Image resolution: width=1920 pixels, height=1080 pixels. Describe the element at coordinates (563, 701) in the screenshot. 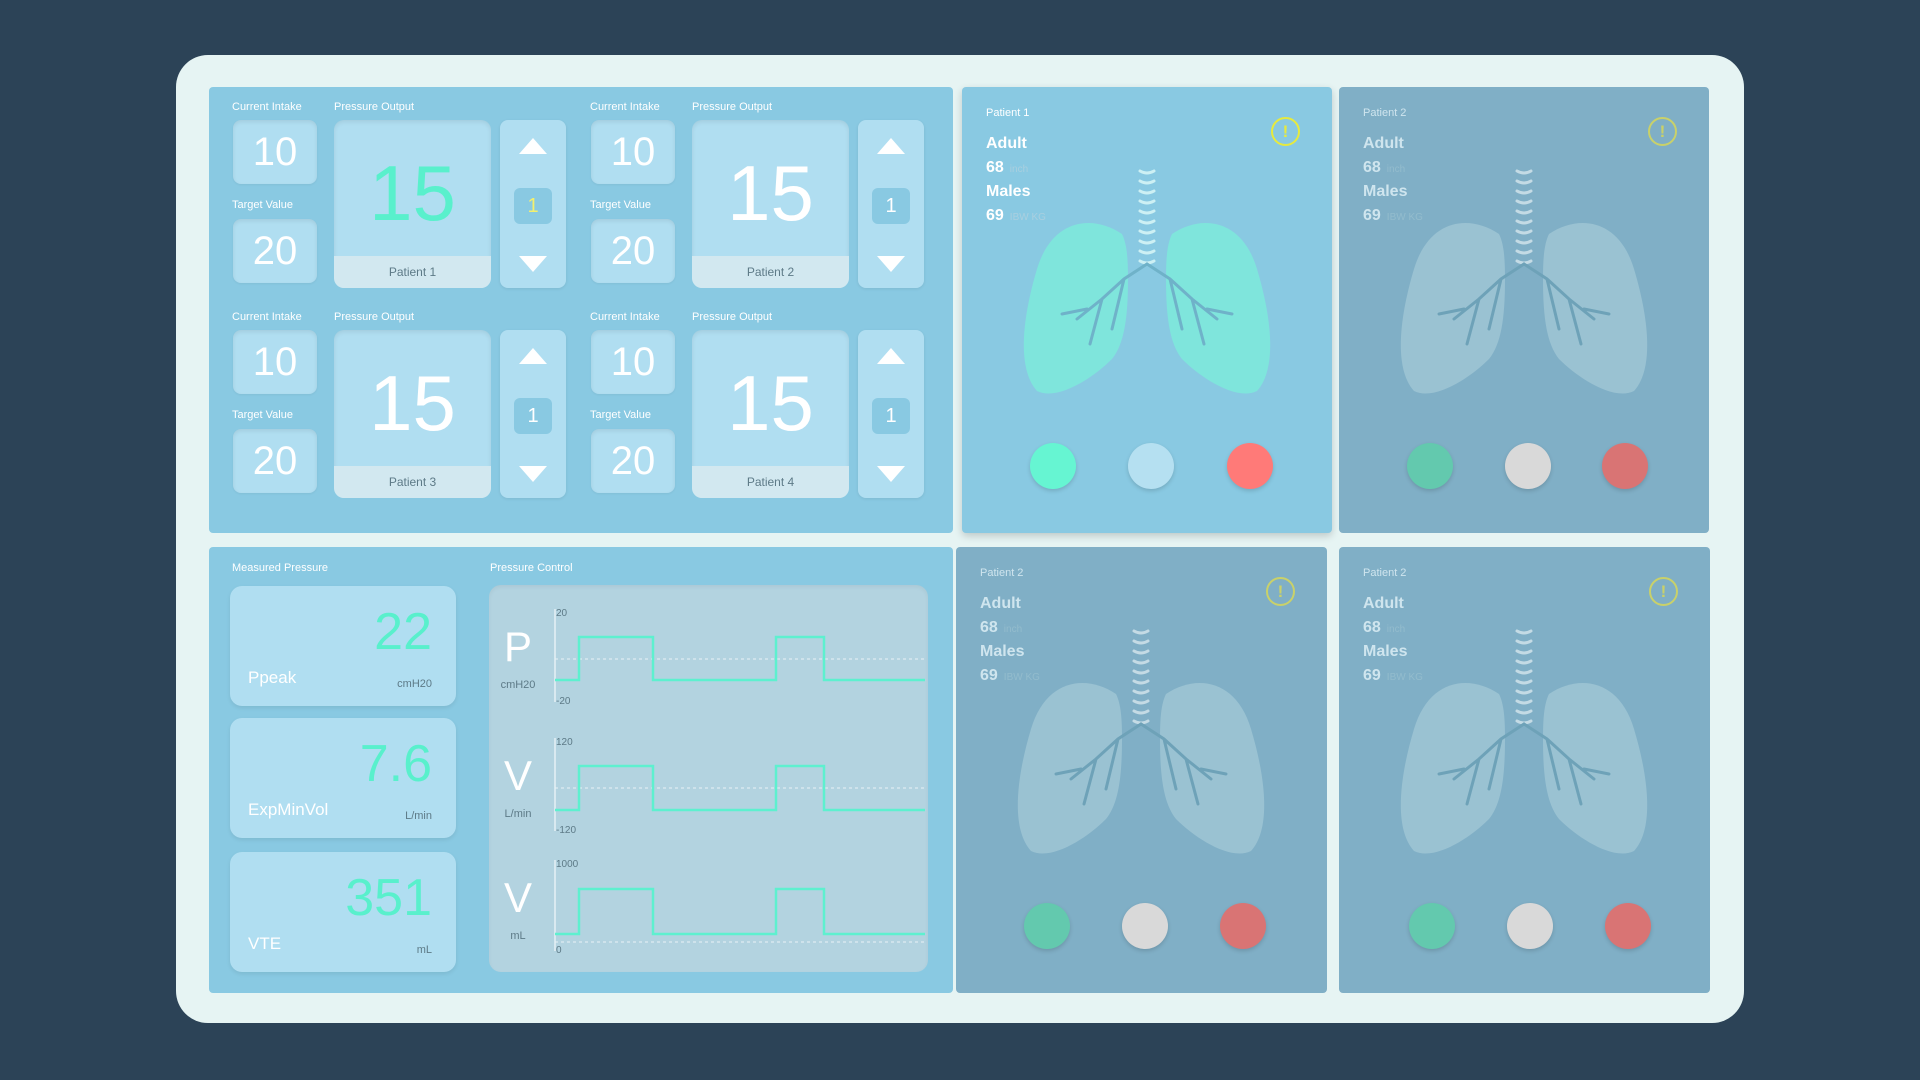

I see `wave-tick-bottom: -20` at that location.